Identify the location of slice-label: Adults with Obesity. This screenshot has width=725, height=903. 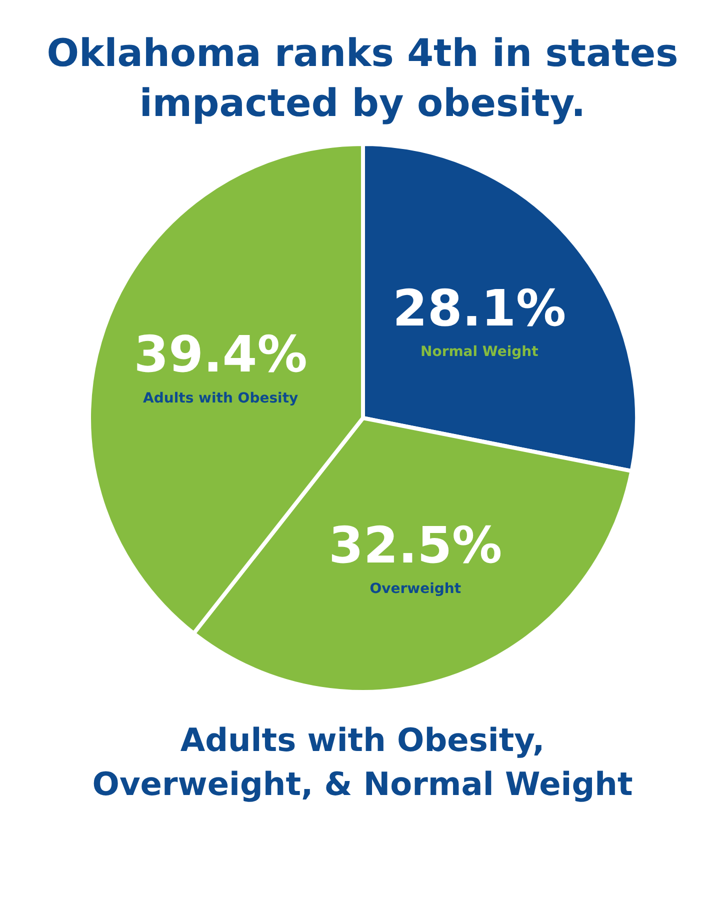
(220, 398).